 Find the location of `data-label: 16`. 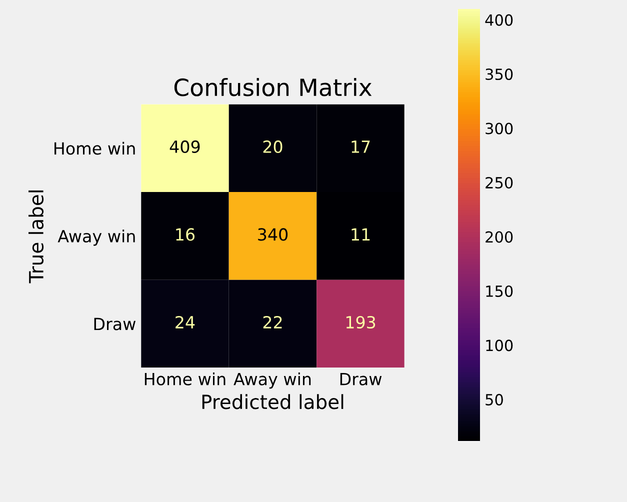

data-label: 16 is located at coordinates (185, 234).